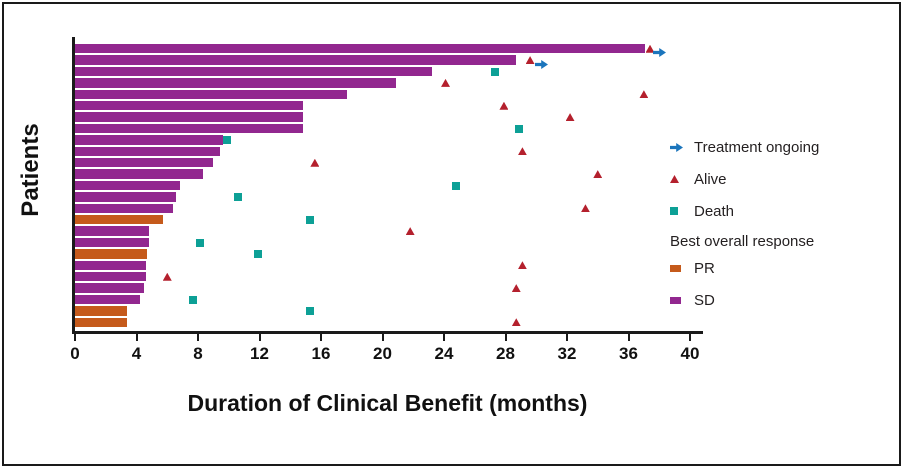  I want to click on pr-swatch-icon, so click(677, 268).